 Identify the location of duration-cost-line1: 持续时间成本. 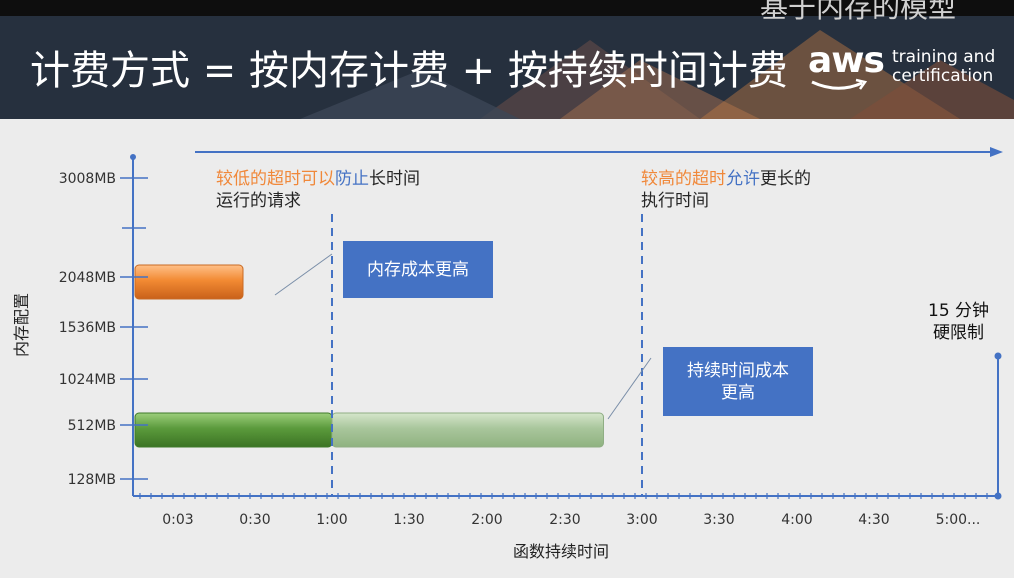
(738, 370).